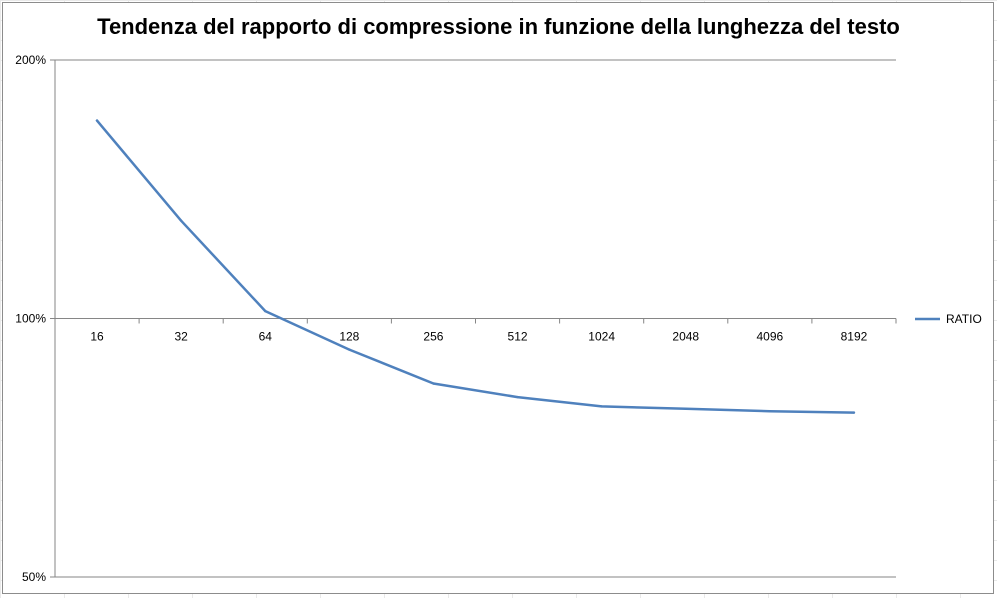 Image resolution: width=997 pixels, height=598 pixels. I want to click on y-tick-label: 100%, so click(30, 319).